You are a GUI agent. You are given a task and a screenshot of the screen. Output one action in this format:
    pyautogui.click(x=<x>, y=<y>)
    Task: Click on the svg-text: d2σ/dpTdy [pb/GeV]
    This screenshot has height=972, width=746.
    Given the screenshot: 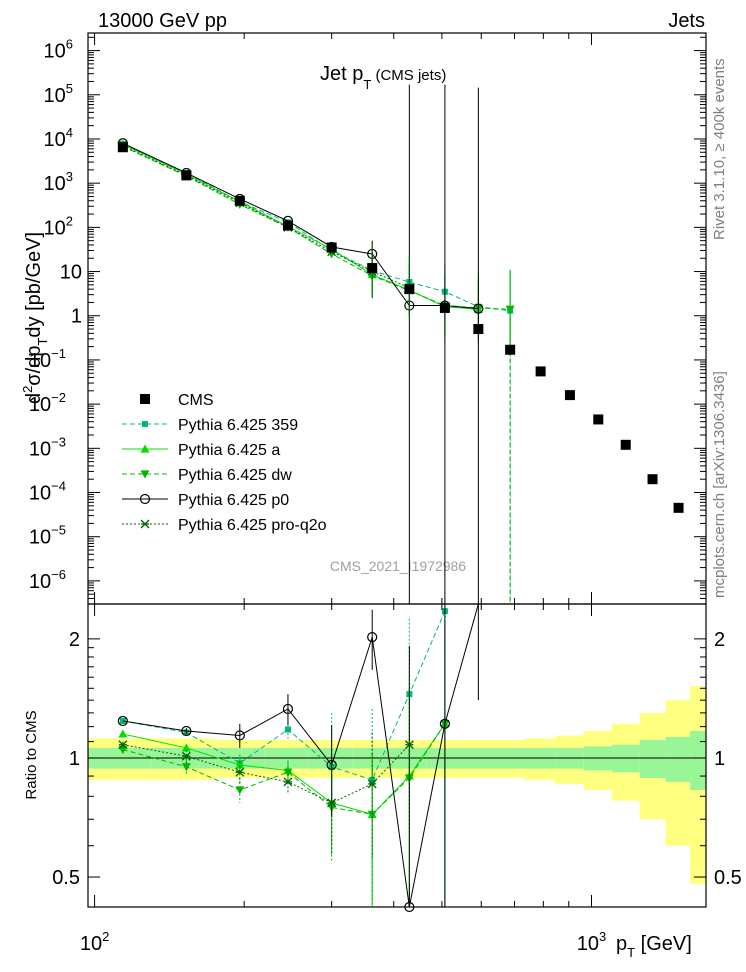 What is the action you would take?
    pyautogui.click(x=35, y=318)
    